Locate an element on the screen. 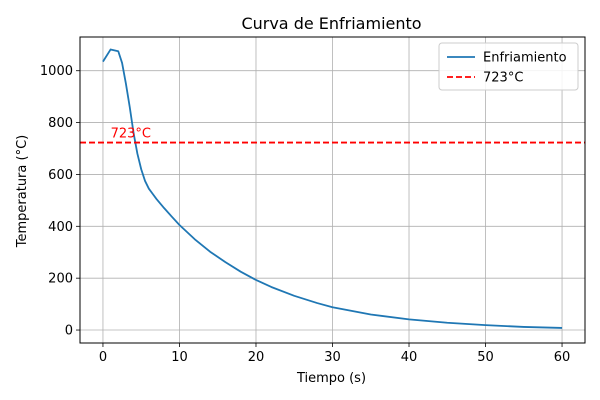 The width and height of the screenshot is (600, 400). x-tick-label: 0 is located at coordinates (103, 357).